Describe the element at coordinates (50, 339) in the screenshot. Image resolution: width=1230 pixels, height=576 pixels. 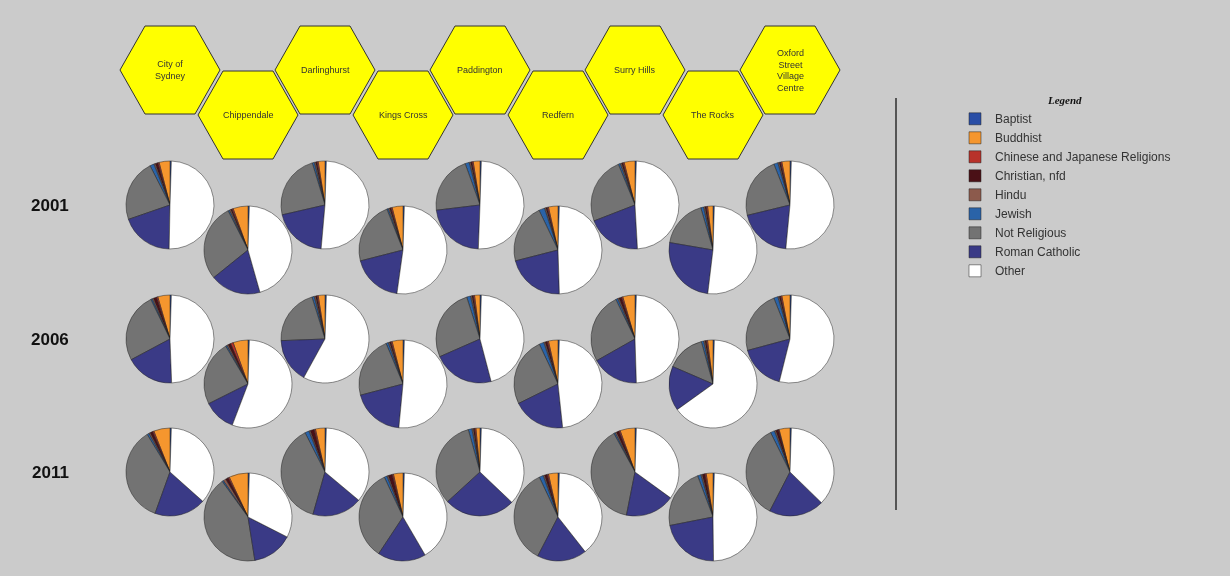
I see `text: 2006` at that location.